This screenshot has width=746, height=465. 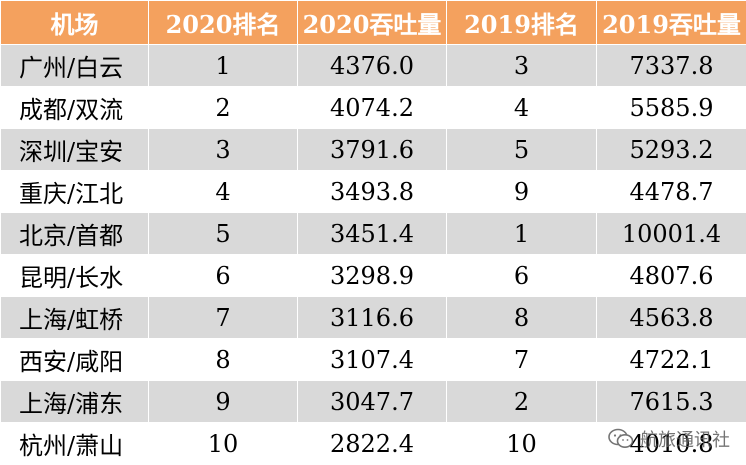 What do you see at coordinates (223, 192) in the screenshot?
I see `cell-rank-2020: 4` at bounding box center [223, 192].